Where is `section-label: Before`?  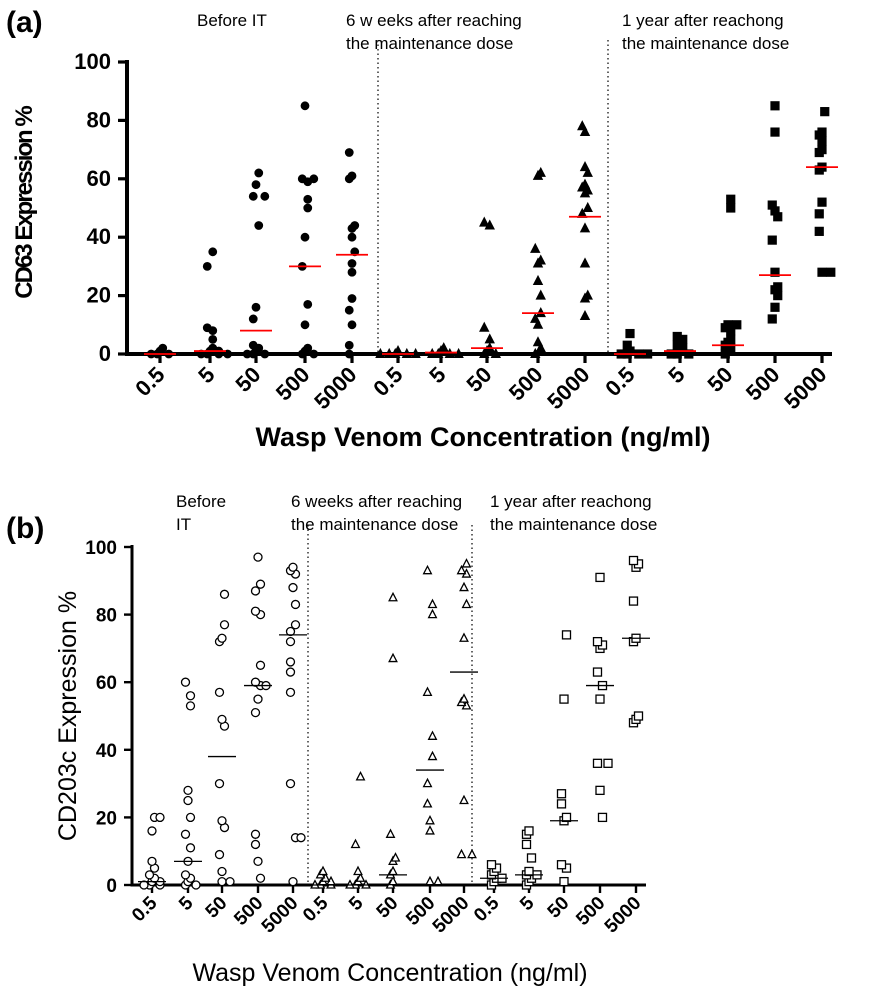
section-label: Before is located at coordinates (201, 501).